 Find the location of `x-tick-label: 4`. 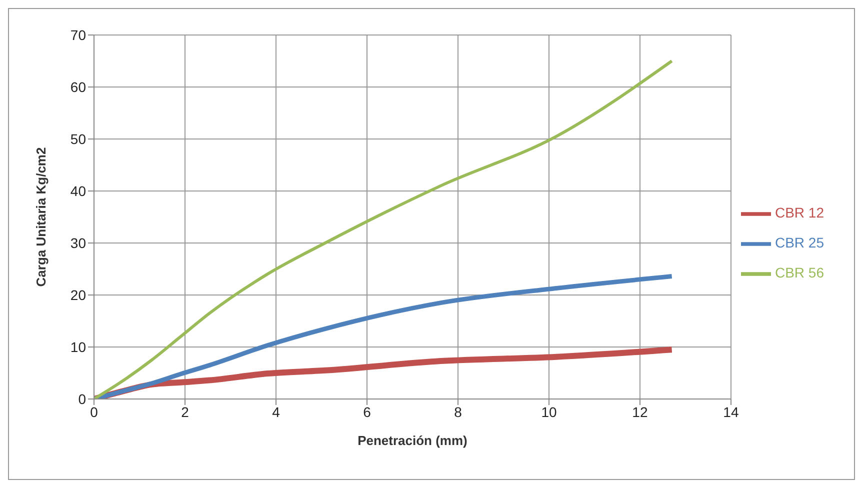

x-tick-label: 4 is located at coordinates (276, 412).